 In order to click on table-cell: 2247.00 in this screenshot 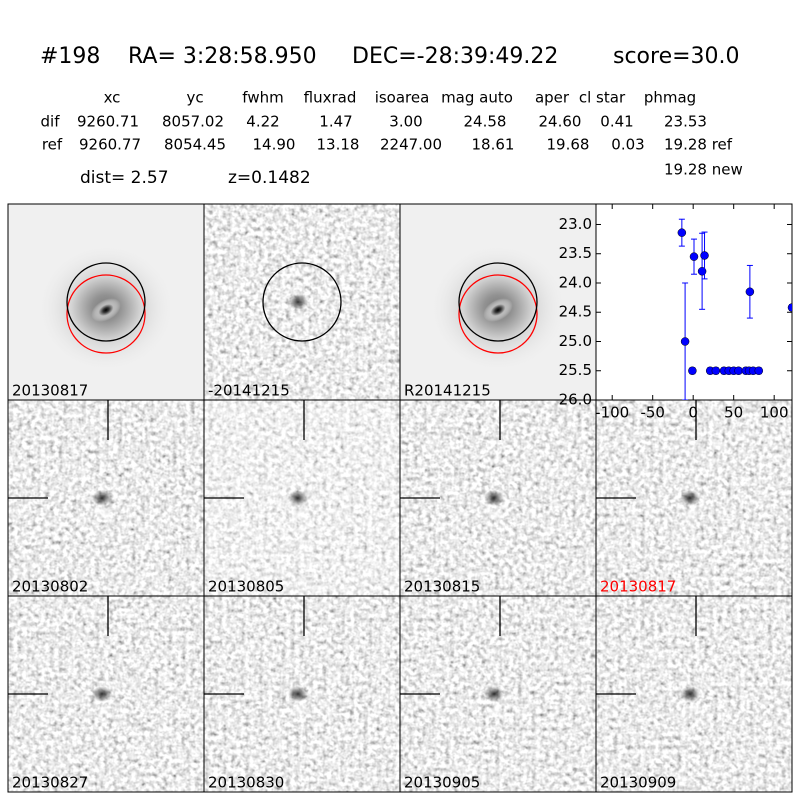, I will do `click(411, 145)`.